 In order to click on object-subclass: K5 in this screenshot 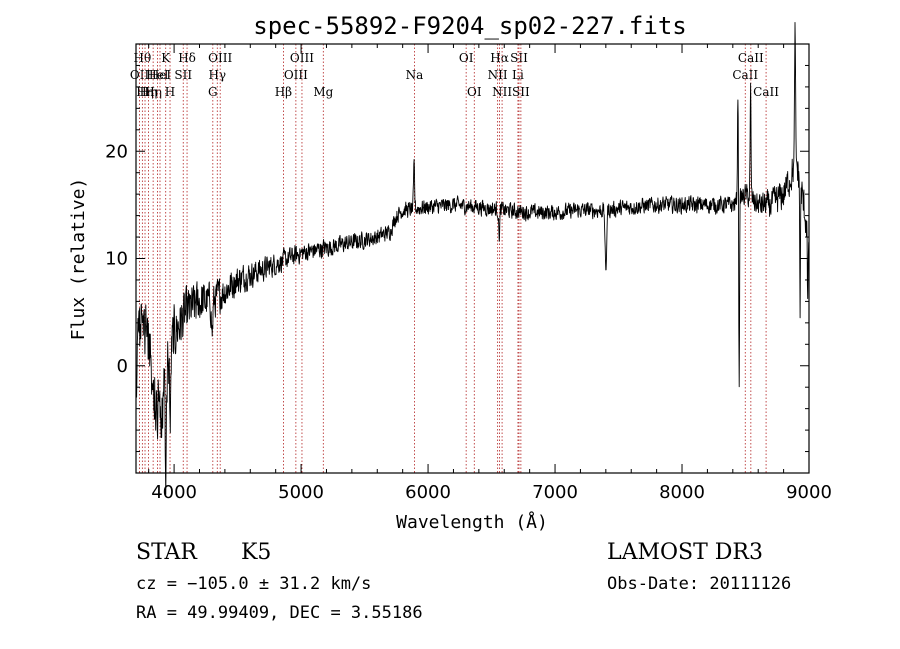, I will do `click(256, 552)`.